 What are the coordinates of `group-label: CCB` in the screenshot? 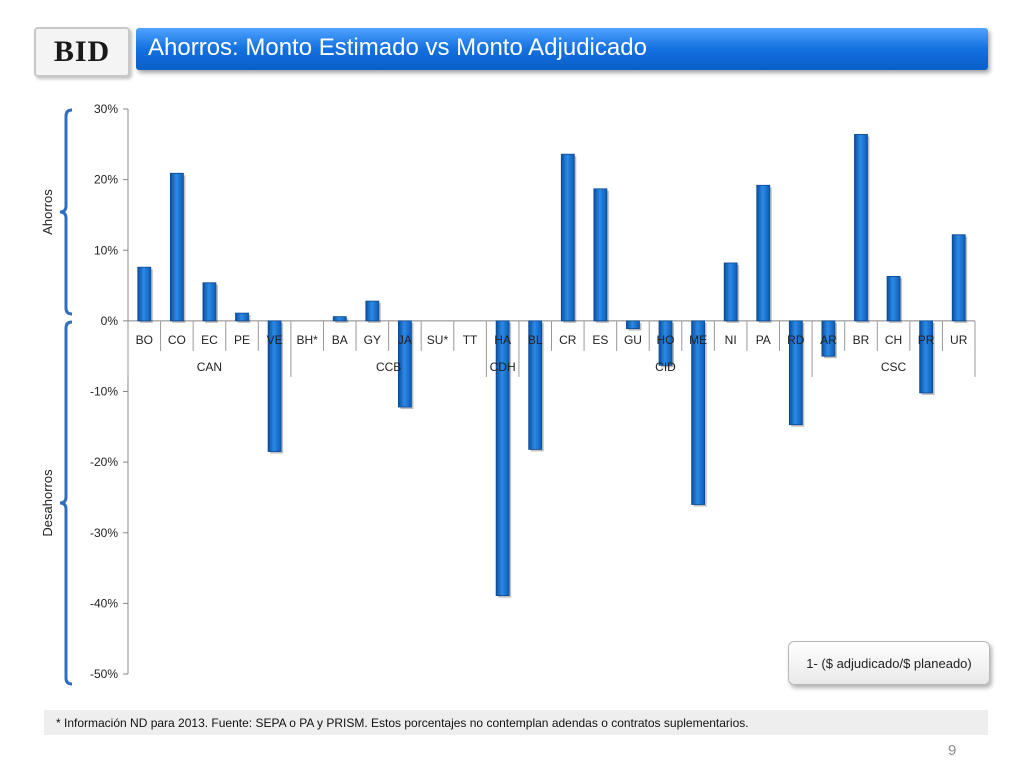 It's located at (388, 367).